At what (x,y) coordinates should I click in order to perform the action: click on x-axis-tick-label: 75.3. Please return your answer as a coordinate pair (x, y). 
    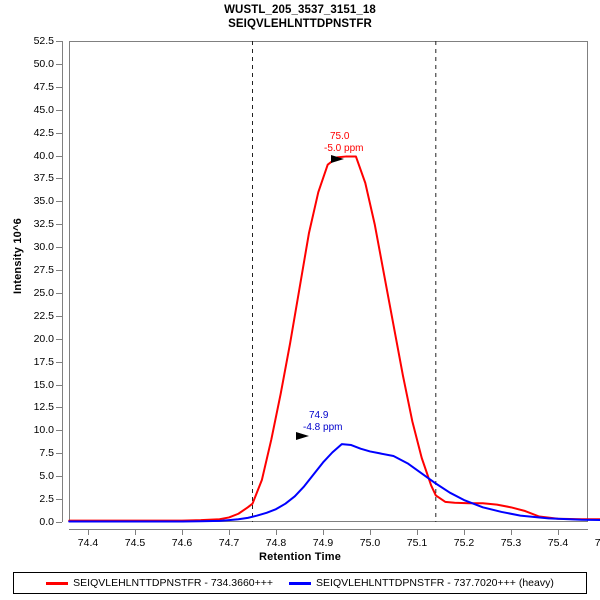
    Looking at the image, I should click on (511, 543).